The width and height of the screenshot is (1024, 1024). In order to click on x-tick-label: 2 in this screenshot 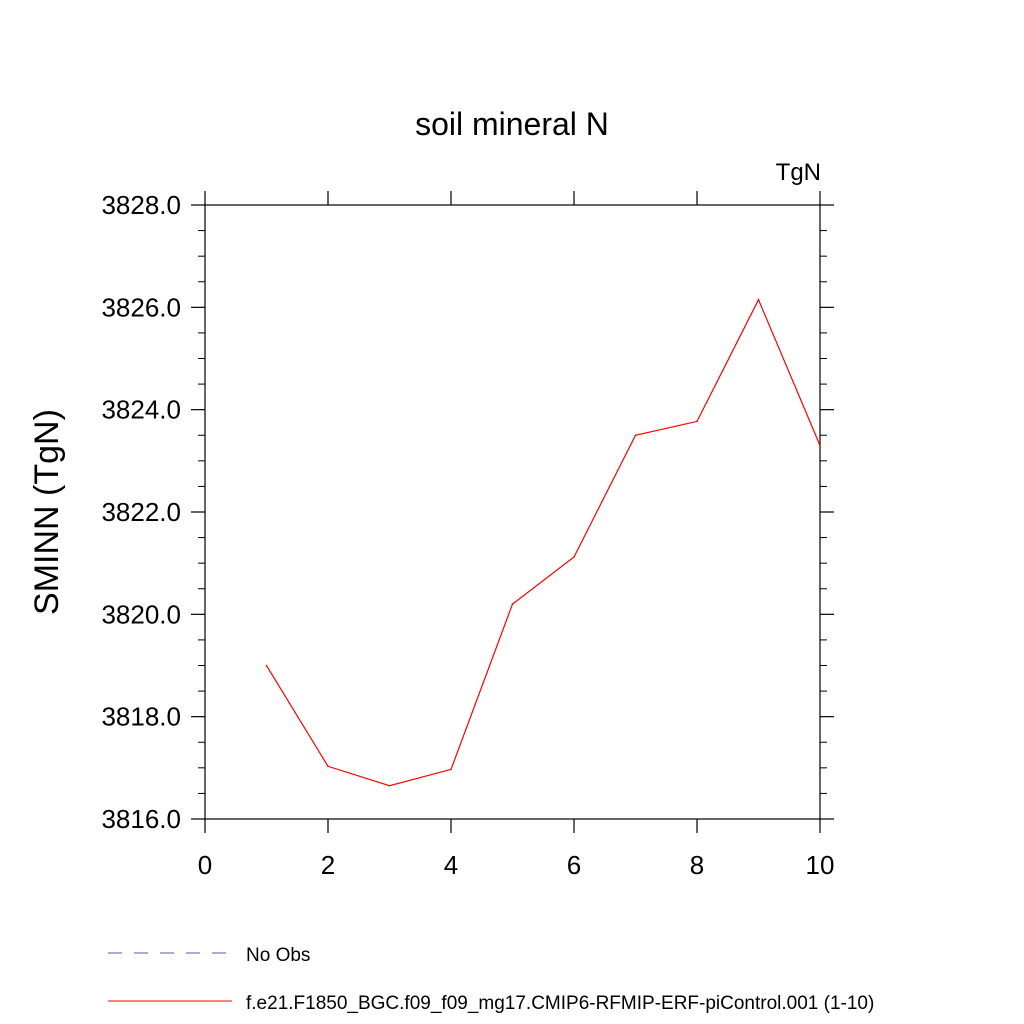, I will do `click(328, 865)`.